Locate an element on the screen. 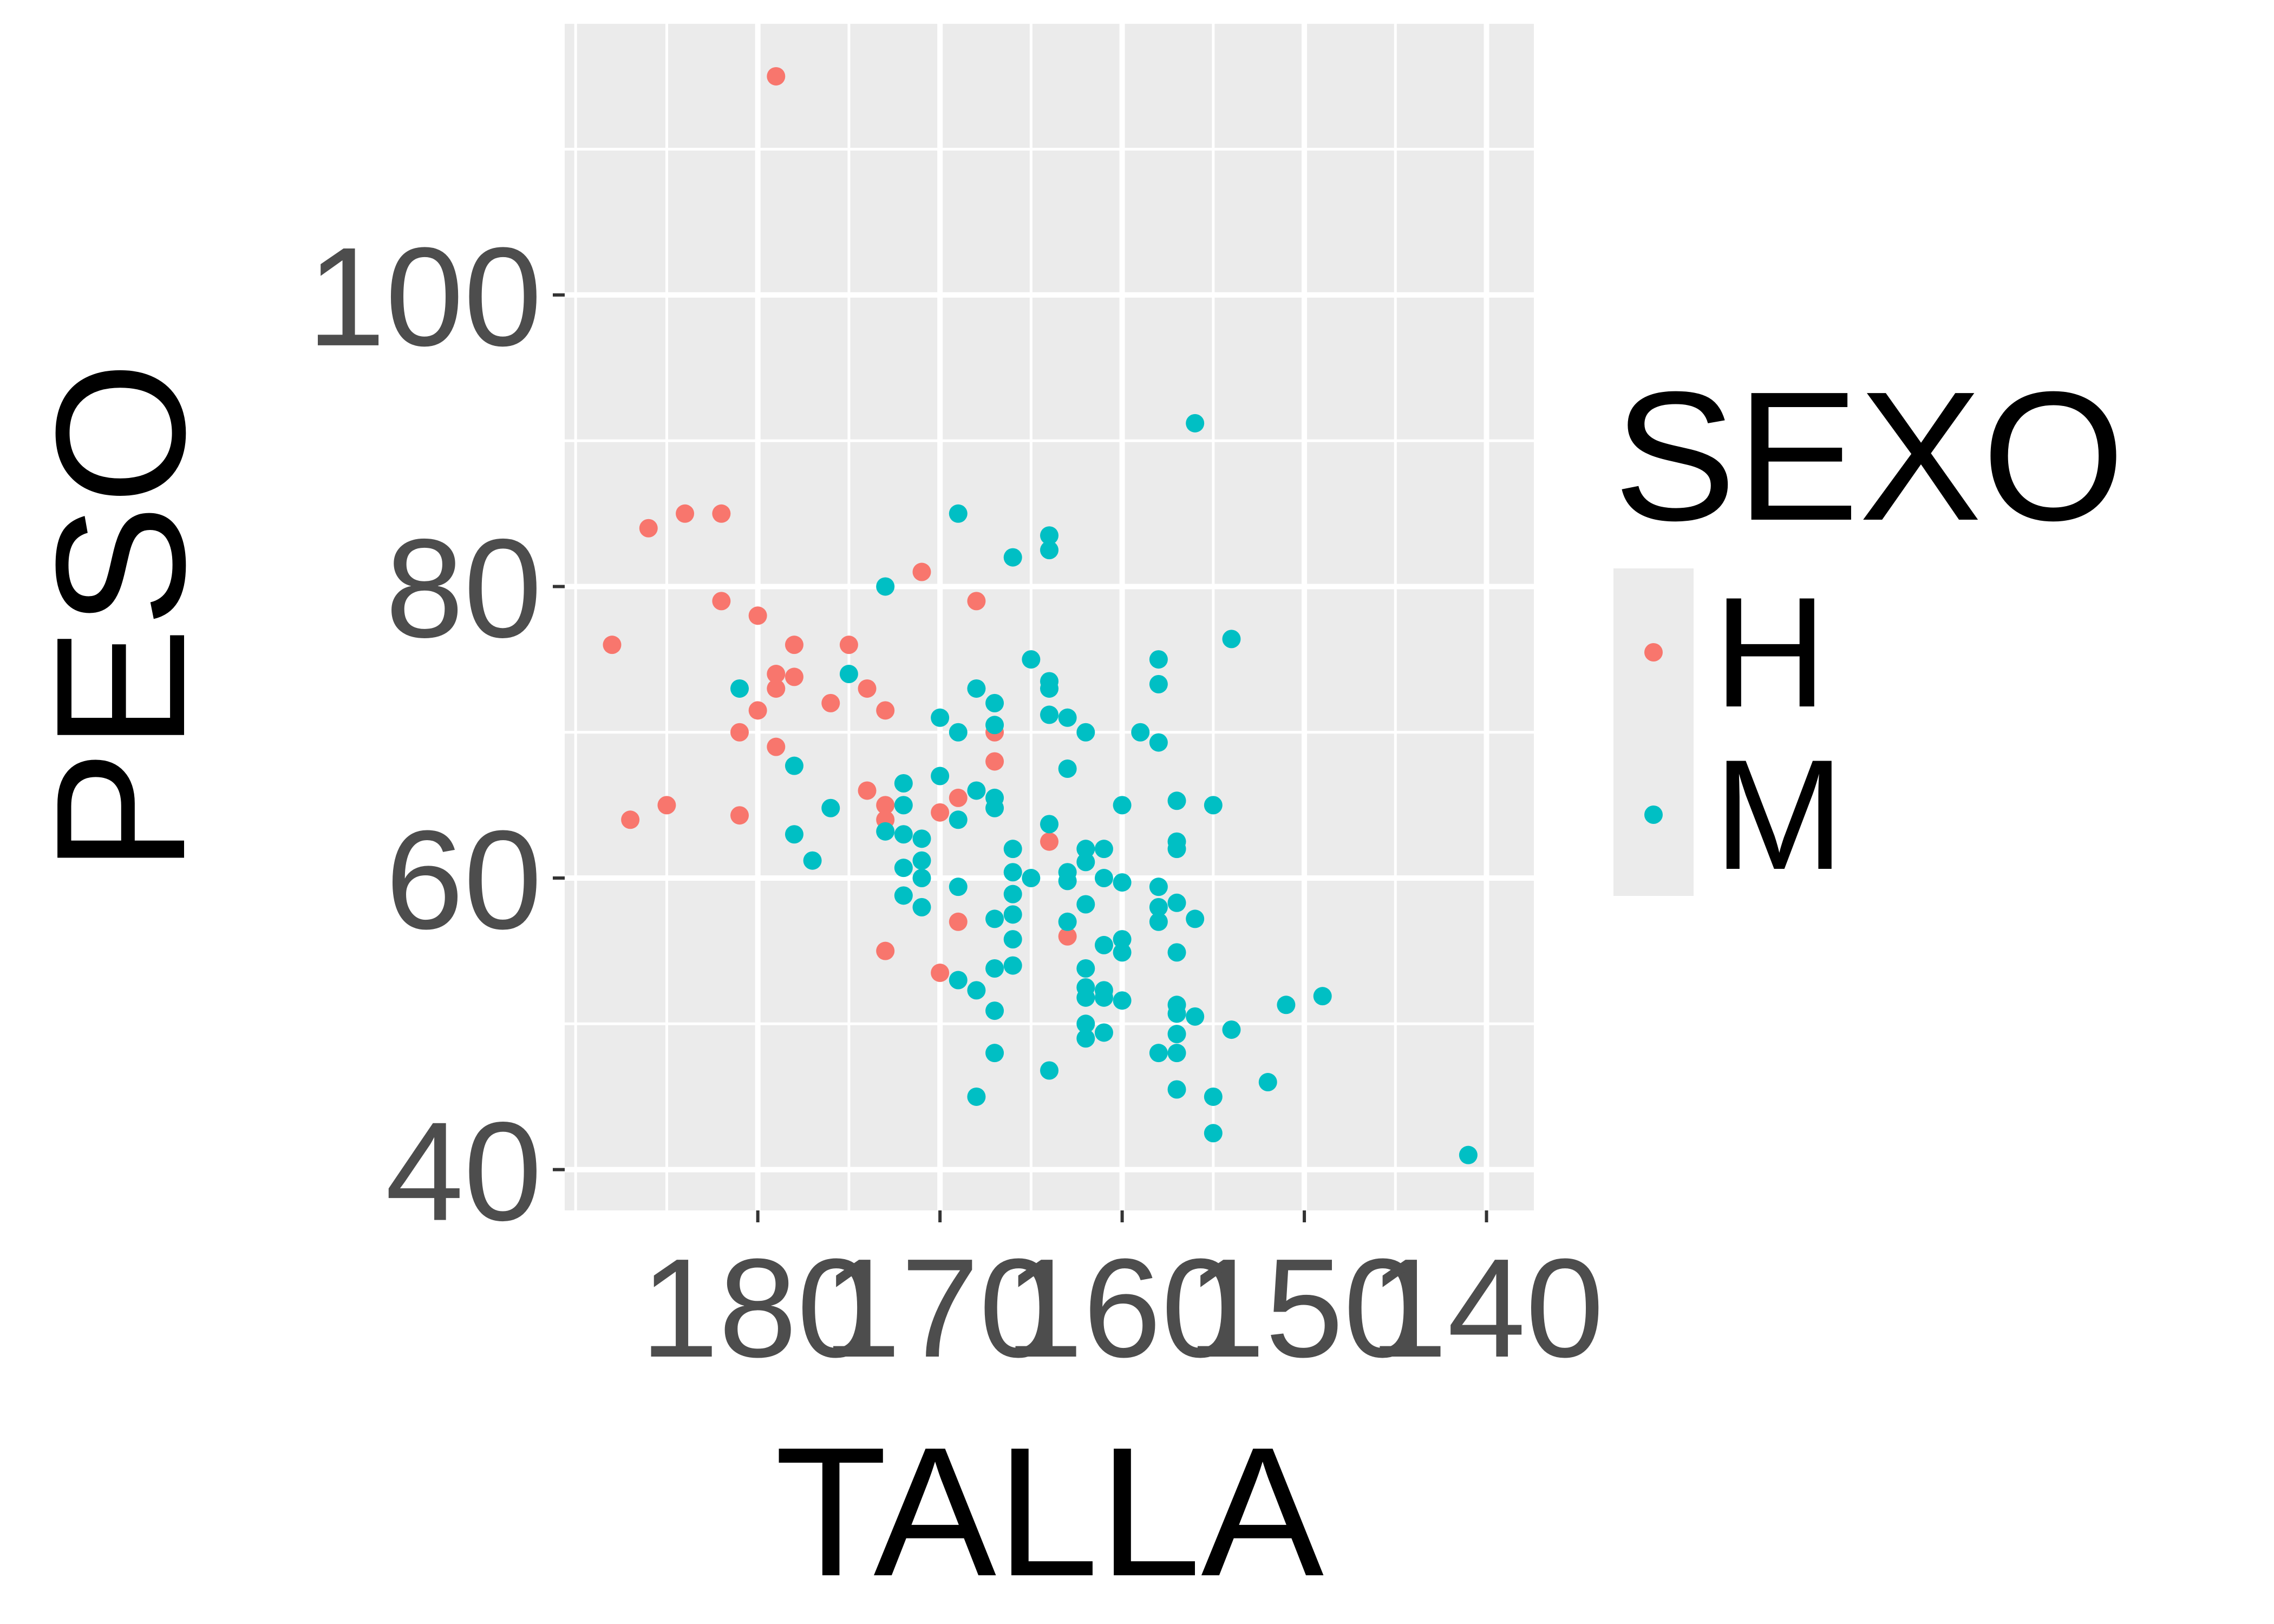 Image resolution: width=2274 pixels, height=1624 pixels. legend-key-m is located at coordinates (1653, 815).